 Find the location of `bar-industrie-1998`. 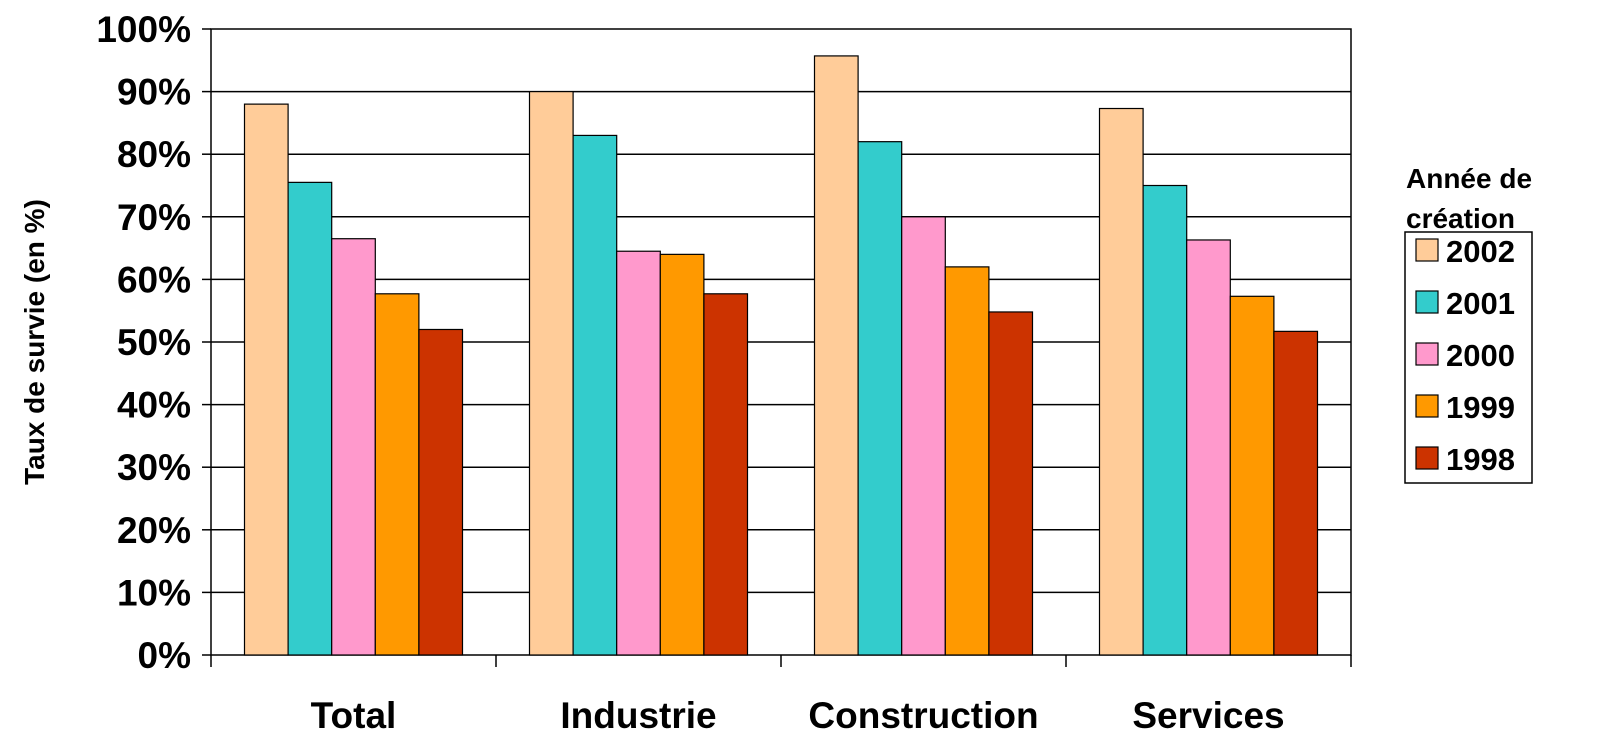

bar-industrie-1998 is located at coordinates (726, 474).